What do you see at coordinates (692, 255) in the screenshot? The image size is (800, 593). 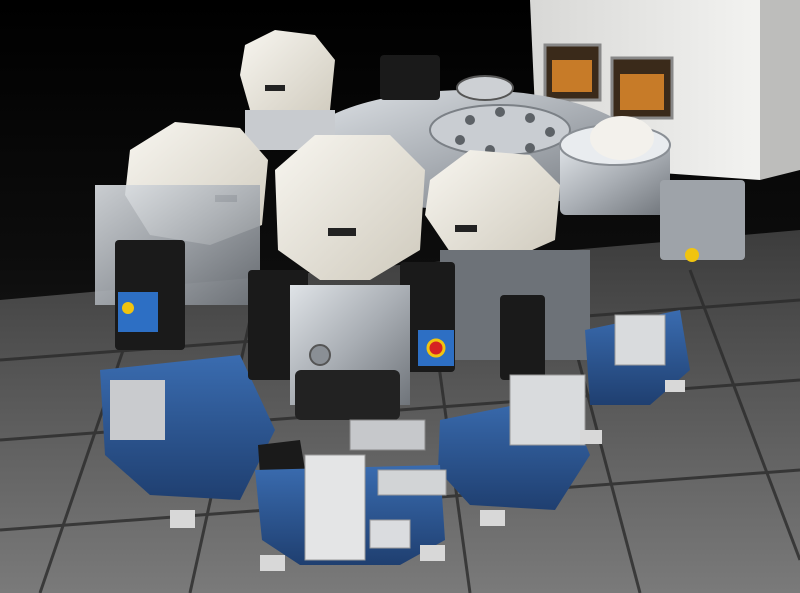 I see `warning-light-icon` at bounding box center [692, 255].